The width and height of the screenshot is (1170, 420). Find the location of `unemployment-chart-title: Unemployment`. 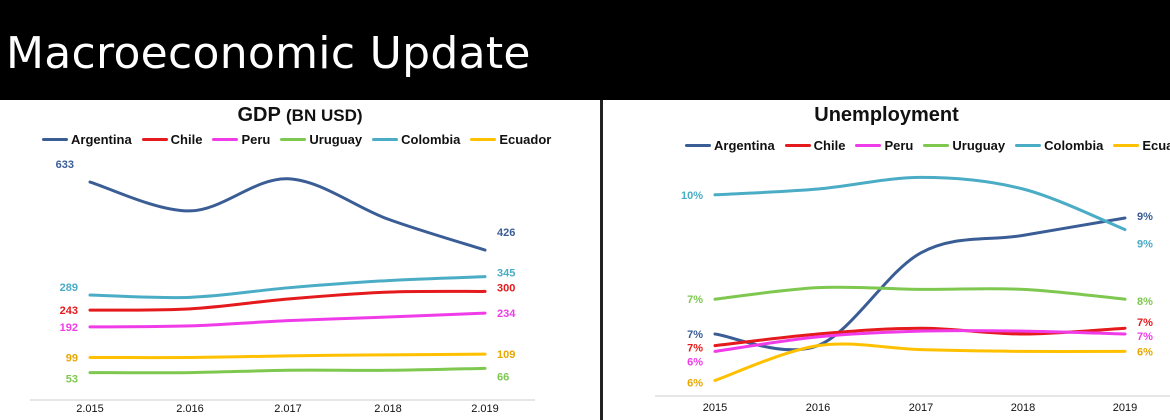

unemployment-chart-title: Unemployment is located at coordinates (886, 115).